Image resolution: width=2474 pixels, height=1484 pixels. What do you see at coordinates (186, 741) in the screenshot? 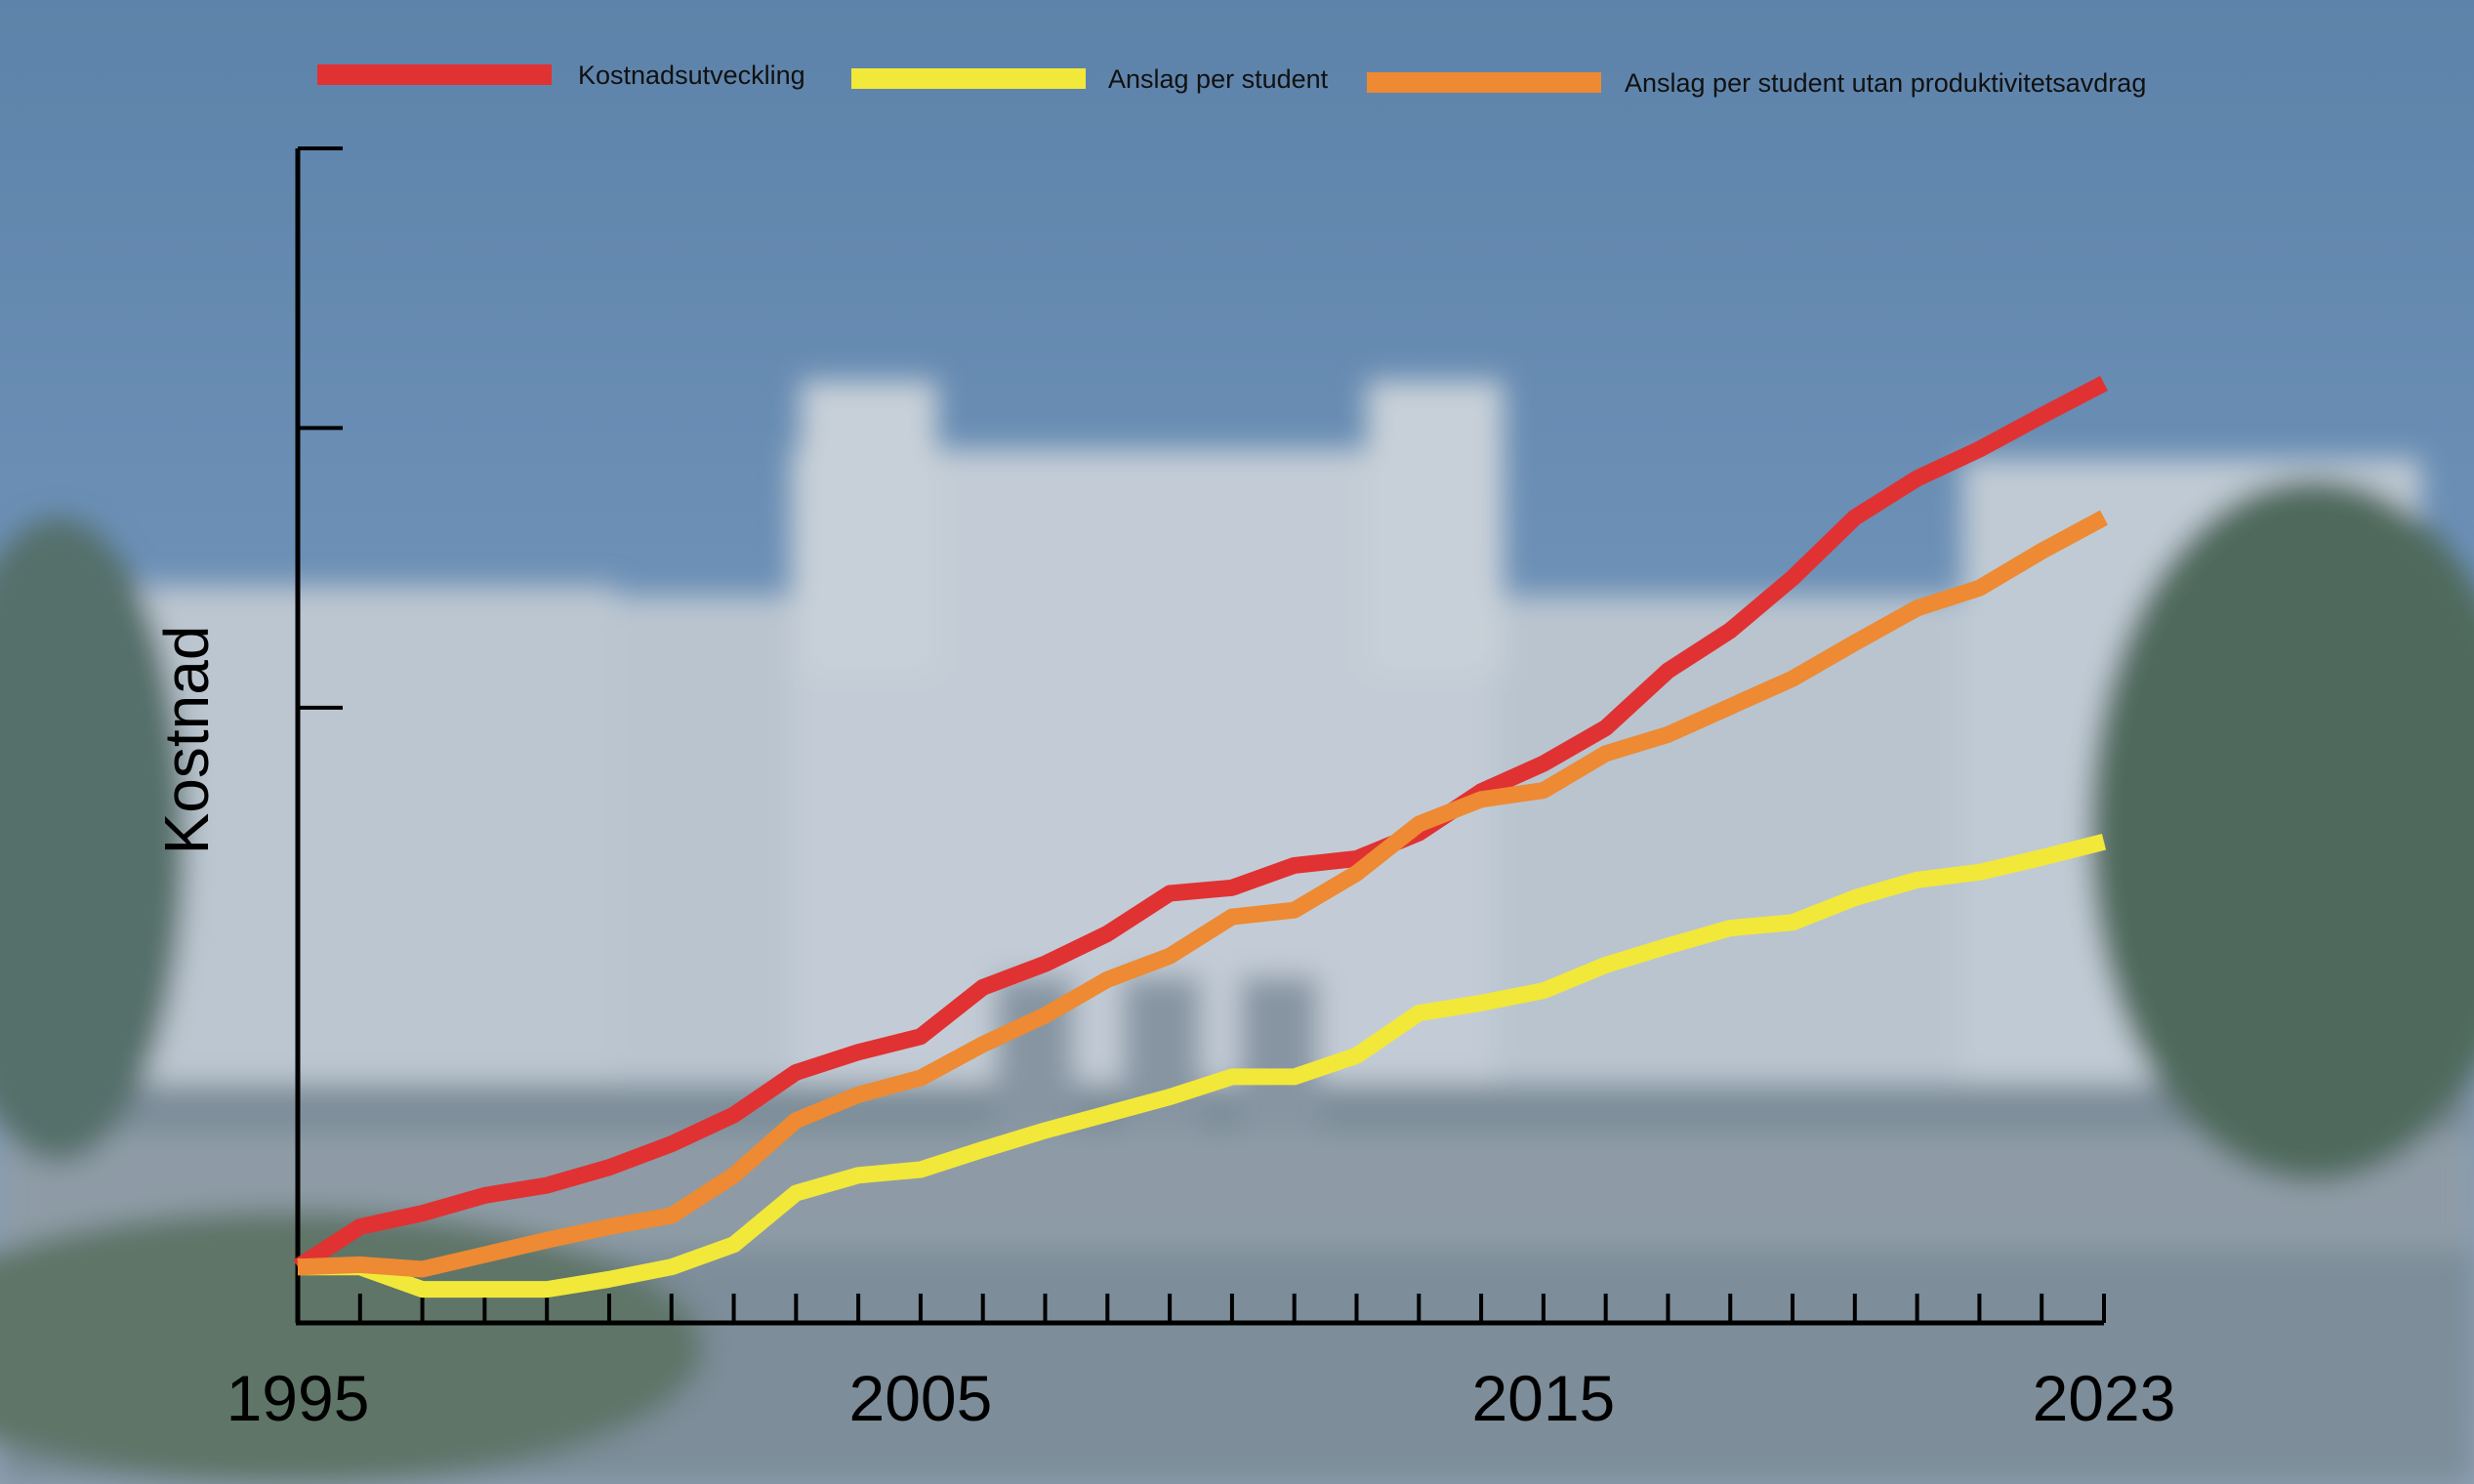
I see `y-axis-label: Kostnad` at bounding box center [186, 741].